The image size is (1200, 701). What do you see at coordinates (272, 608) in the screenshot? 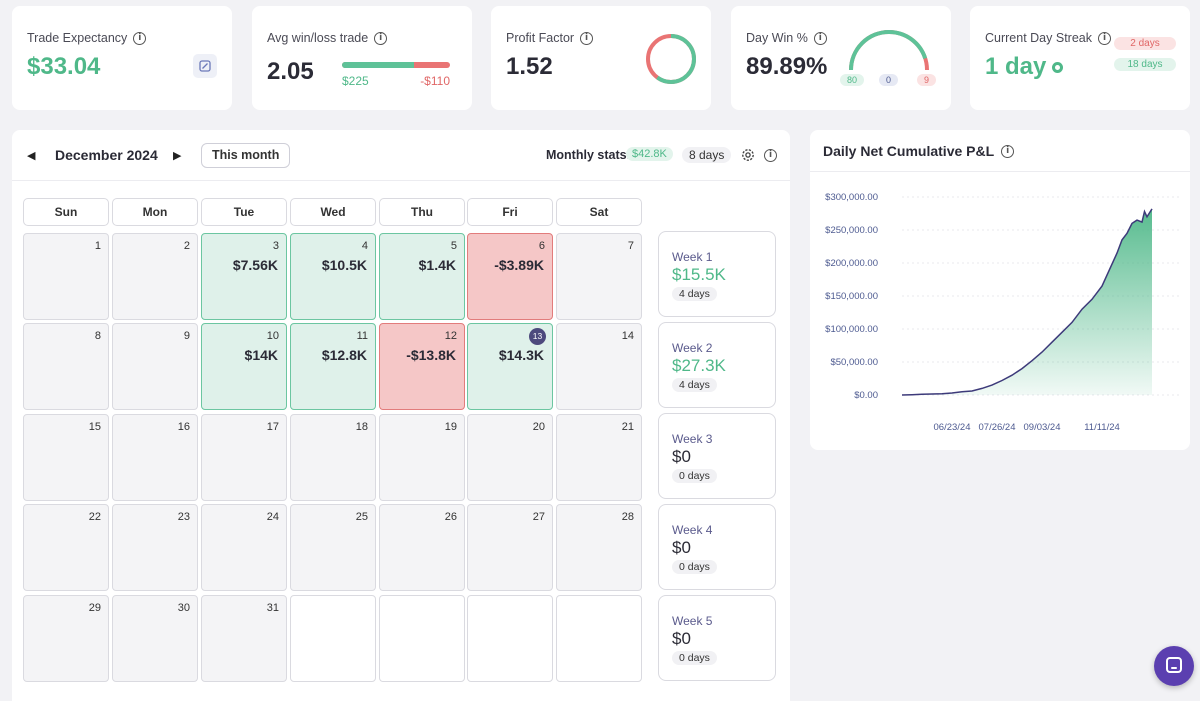
I see `day-number: 31` at bounding box center [272, 608].